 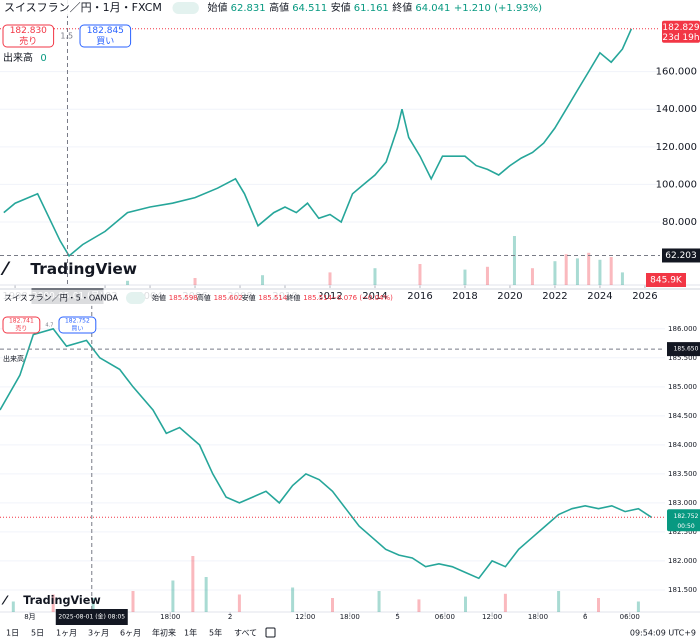 I want to click on symbol-title: スイスフラン／円・1月・FXCM, so click(x=83, y=7).